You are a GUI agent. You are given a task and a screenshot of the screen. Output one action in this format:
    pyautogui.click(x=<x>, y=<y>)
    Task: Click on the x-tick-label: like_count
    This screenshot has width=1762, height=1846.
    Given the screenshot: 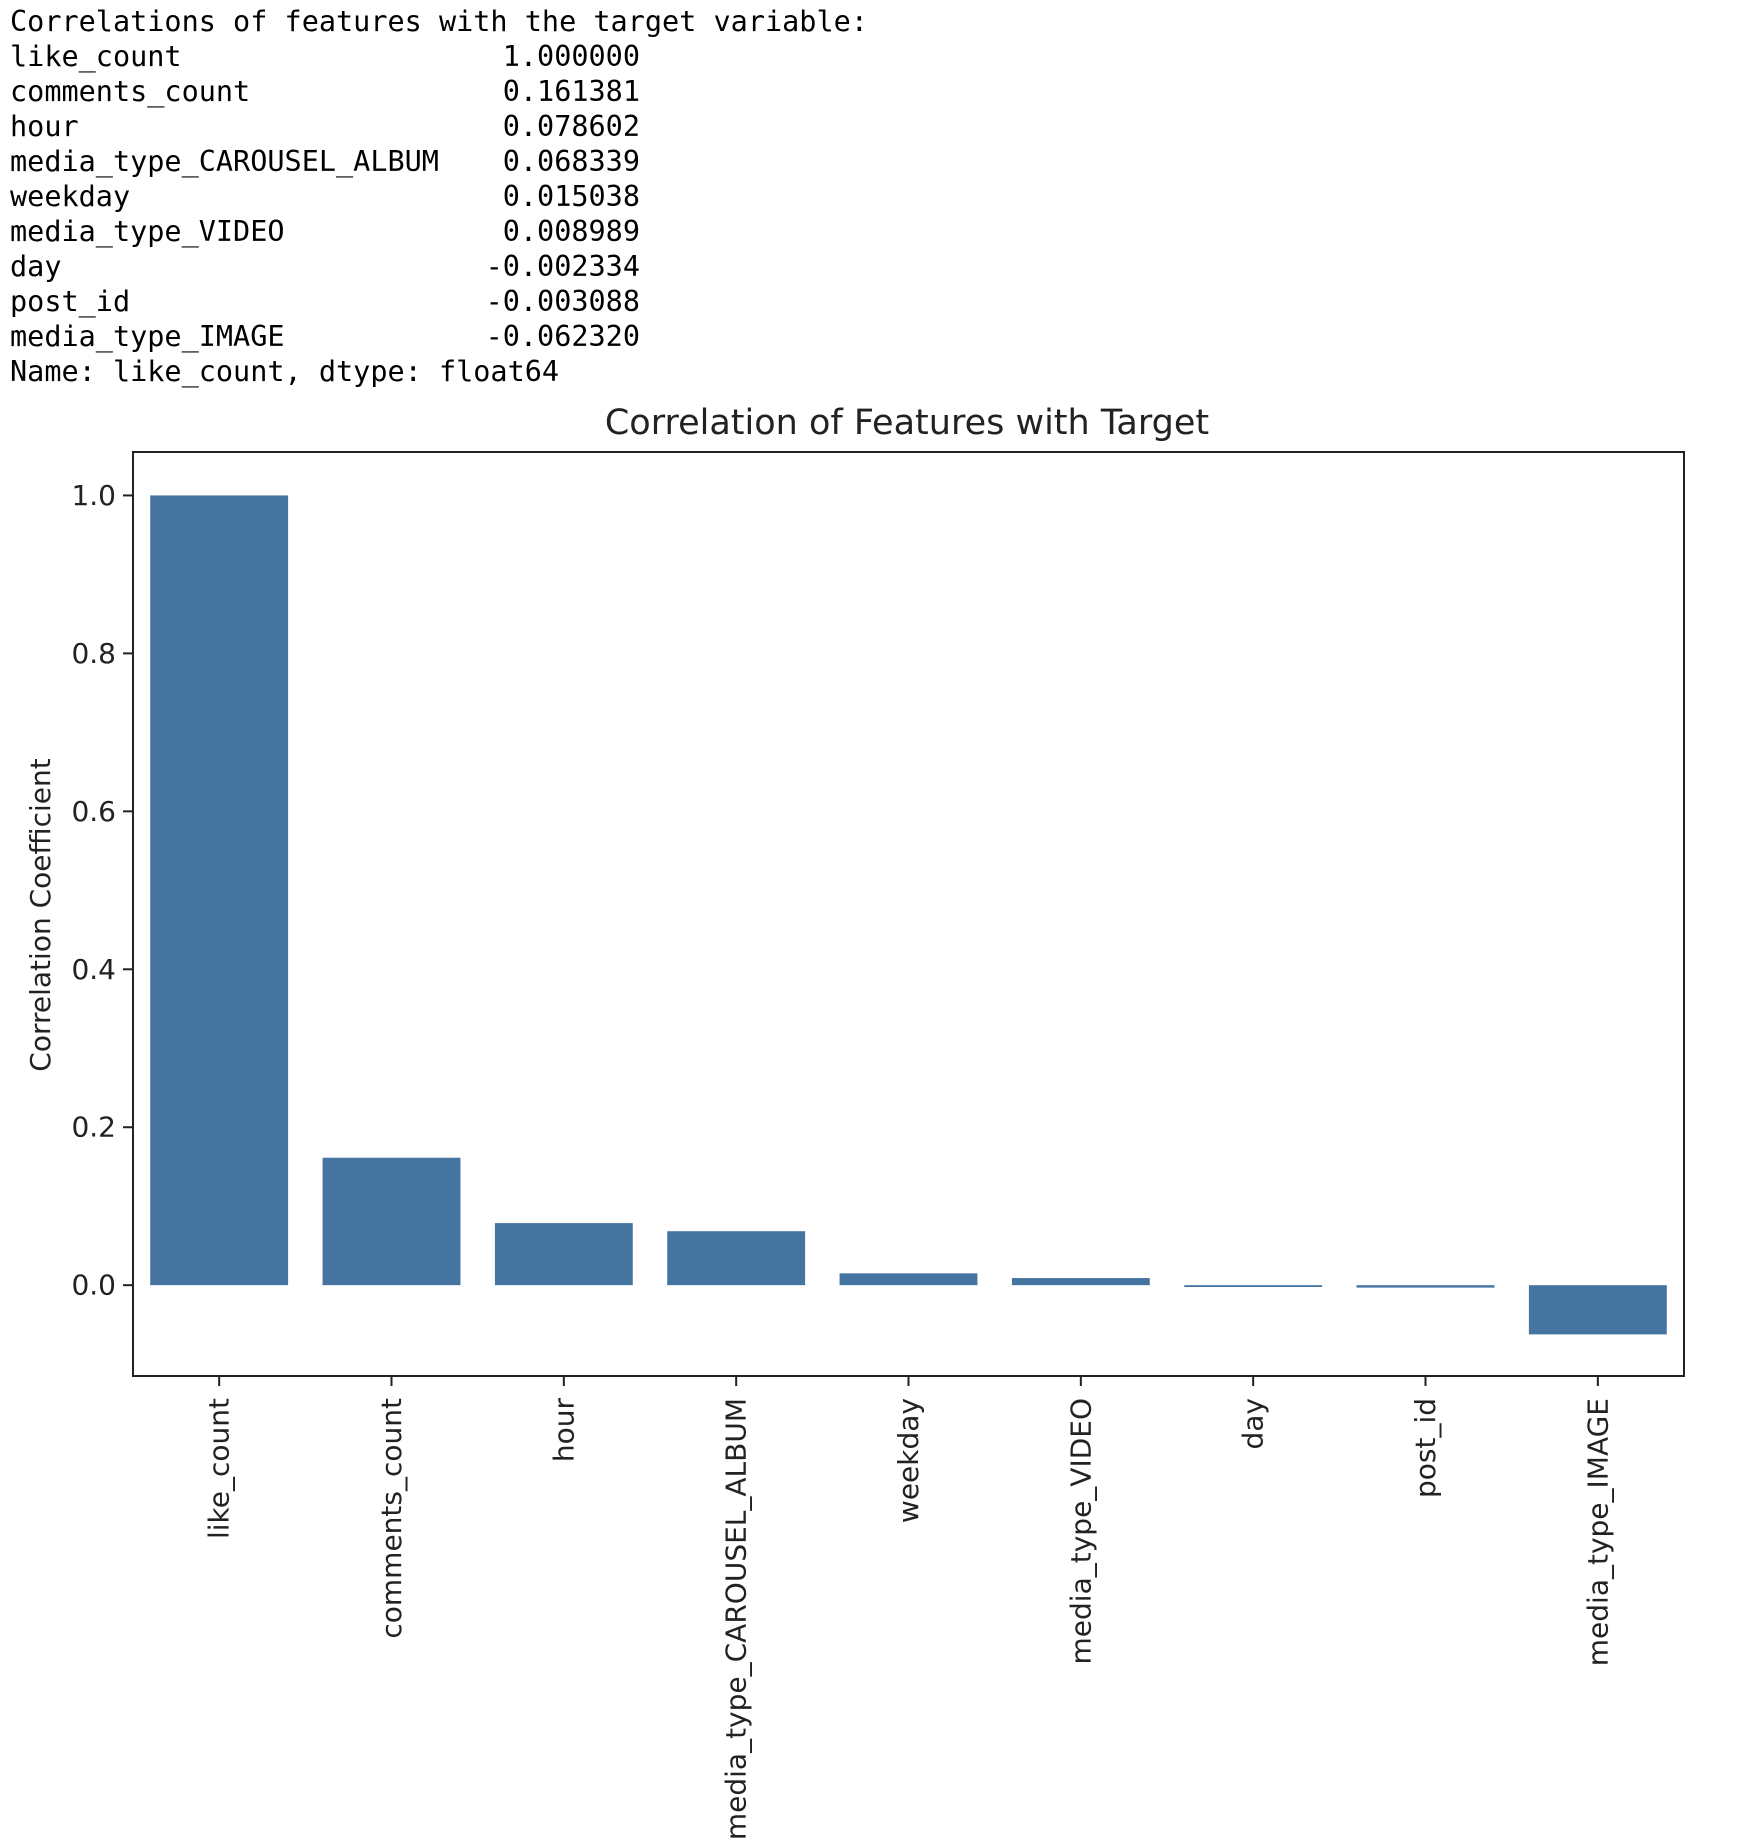 What is the action you would take?
    pyautogui.click(x=219, y=1468)
    